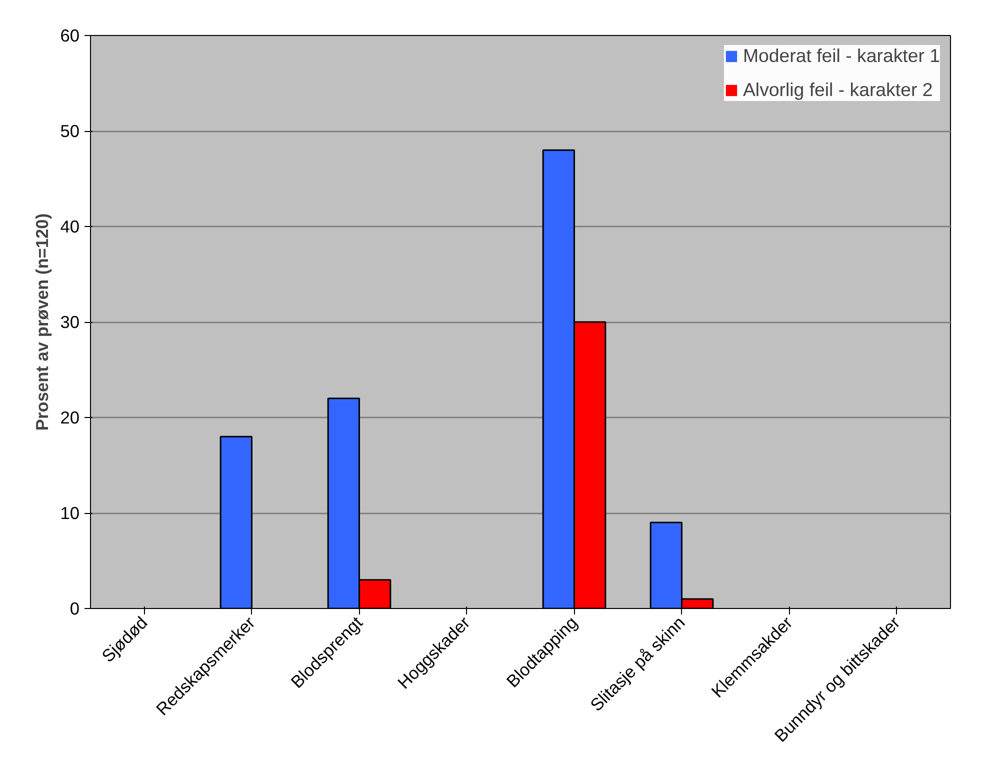 This screenshot has height=765, width=982. Describe the element at coordinates (75, 608) in the screenshot. I see `y-tick-label: 0` at that location.